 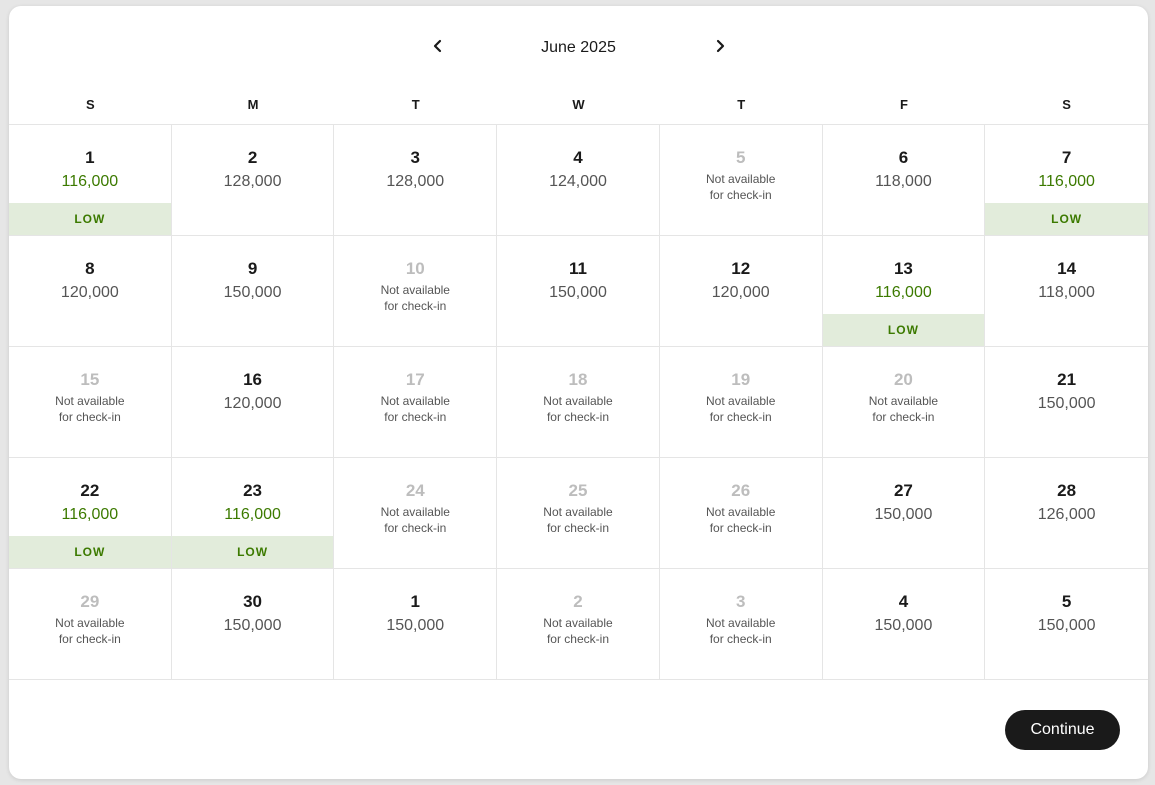 I want to click on day-cell: 28 126,000, so click(x=1066, y=513).